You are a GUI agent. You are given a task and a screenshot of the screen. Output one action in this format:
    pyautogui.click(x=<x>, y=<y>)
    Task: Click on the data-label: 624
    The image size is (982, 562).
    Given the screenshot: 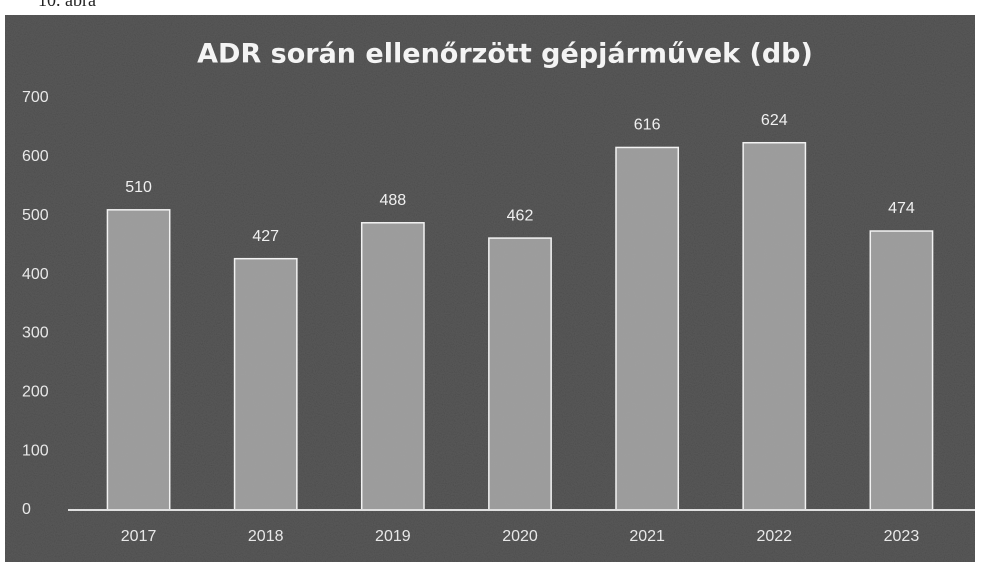 What is the action you would take?
    pyautogui.click(x=774, y=120)
    